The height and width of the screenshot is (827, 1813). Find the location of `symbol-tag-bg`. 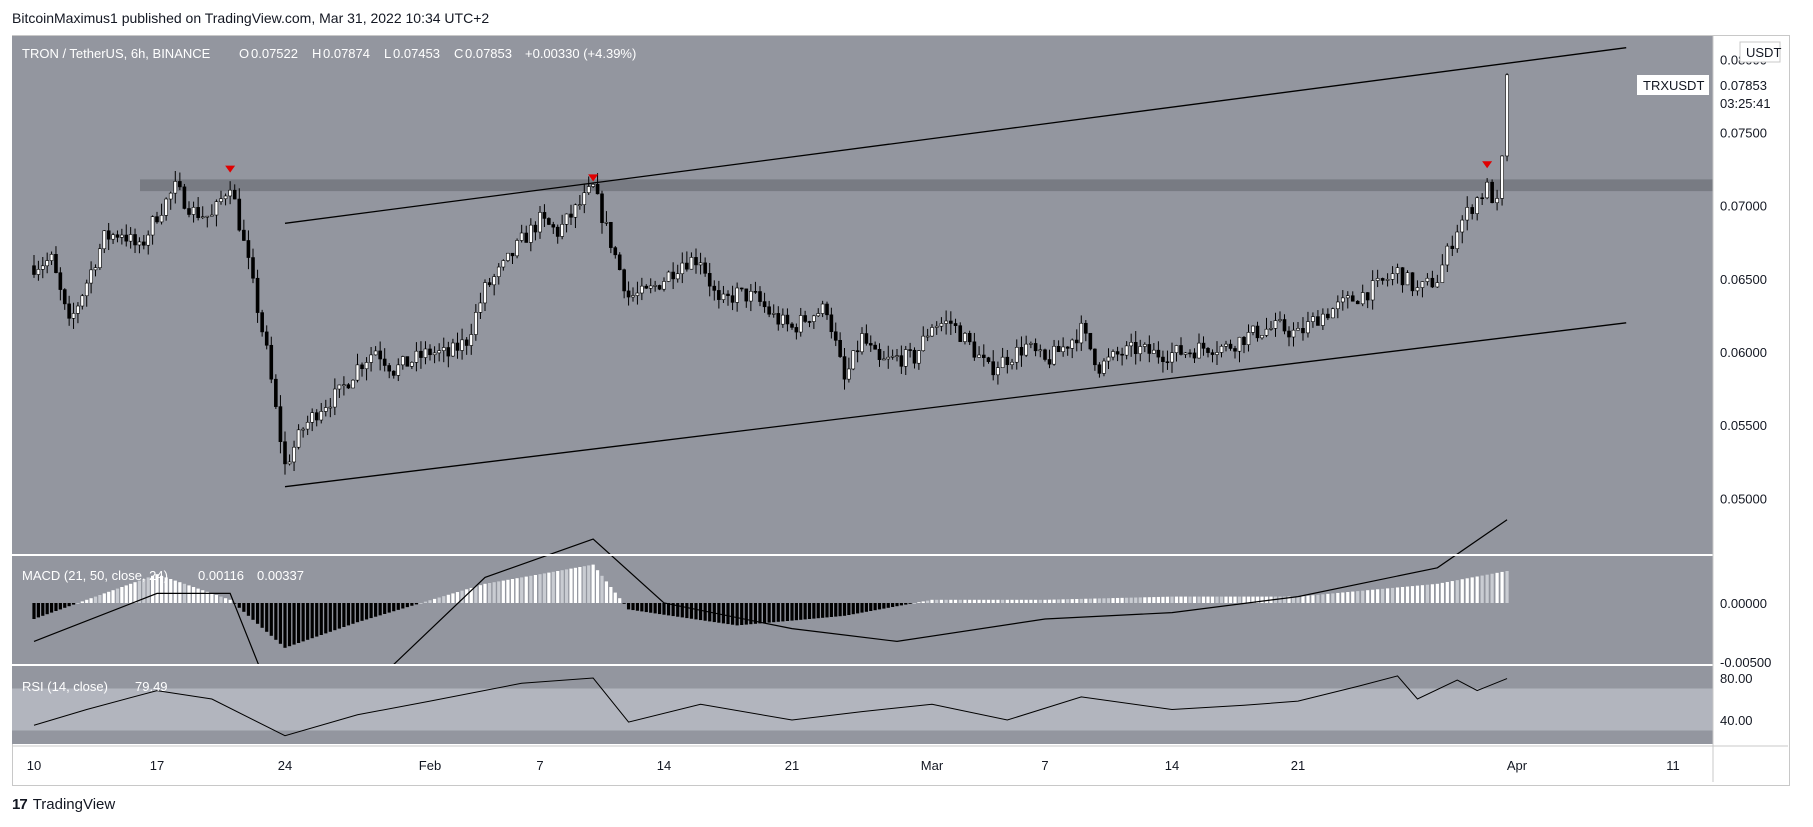

symbol-tag-bg is located at coordinates (1673, 85).